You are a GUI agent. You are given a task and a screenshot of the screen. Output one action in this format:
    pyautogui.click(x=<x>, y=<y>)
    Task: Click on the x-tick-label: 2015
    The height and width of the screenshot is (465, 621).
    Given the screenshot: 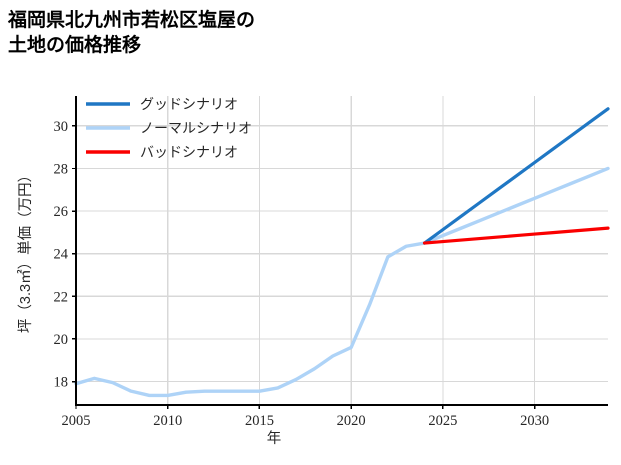 What is the action you would take?
    pyautogui.click(x=259, y=421)
    